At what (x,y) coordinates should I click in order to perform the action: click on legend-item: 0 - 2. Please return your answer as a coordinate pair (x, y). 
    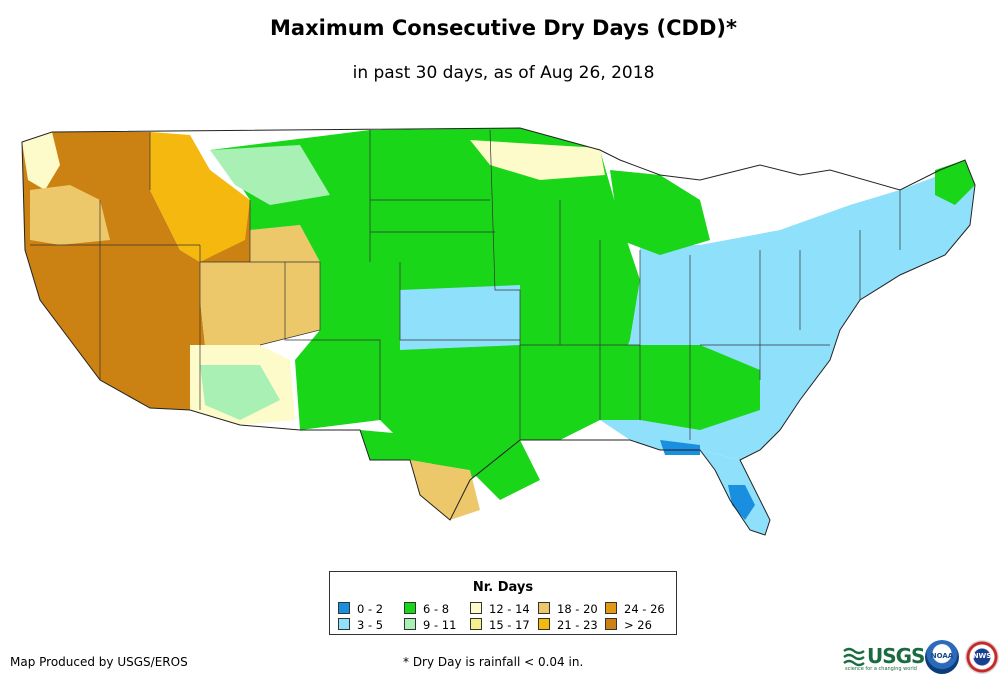
    Looking at the image, I should click on (360, 609).